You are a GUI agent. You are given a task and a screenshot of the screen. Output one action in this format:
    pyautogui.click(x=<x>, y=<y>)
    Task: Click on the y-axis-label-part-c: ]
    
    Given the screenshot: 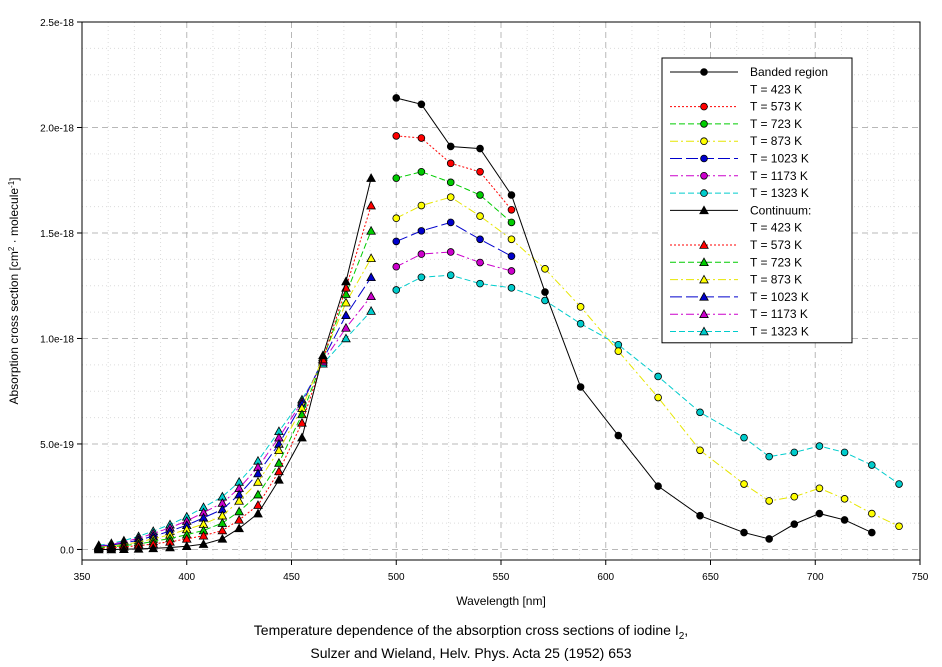 What is the action you would take?
    pyautogui.click(x=14, y=178)
    